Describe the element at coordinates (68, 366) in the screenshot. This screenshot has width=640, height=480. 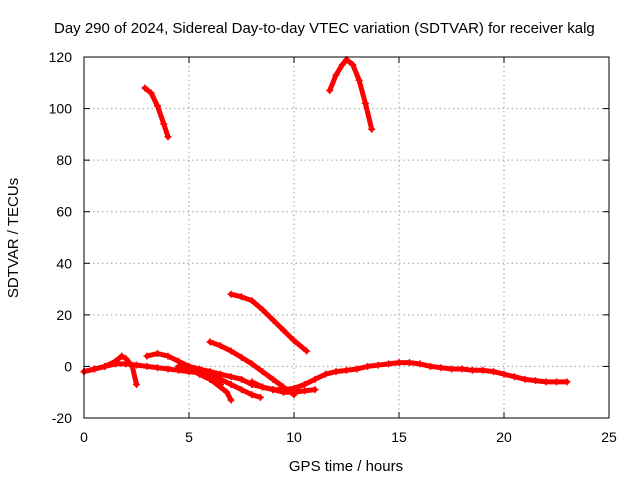
I see `y-tick-label: 0` at that location.